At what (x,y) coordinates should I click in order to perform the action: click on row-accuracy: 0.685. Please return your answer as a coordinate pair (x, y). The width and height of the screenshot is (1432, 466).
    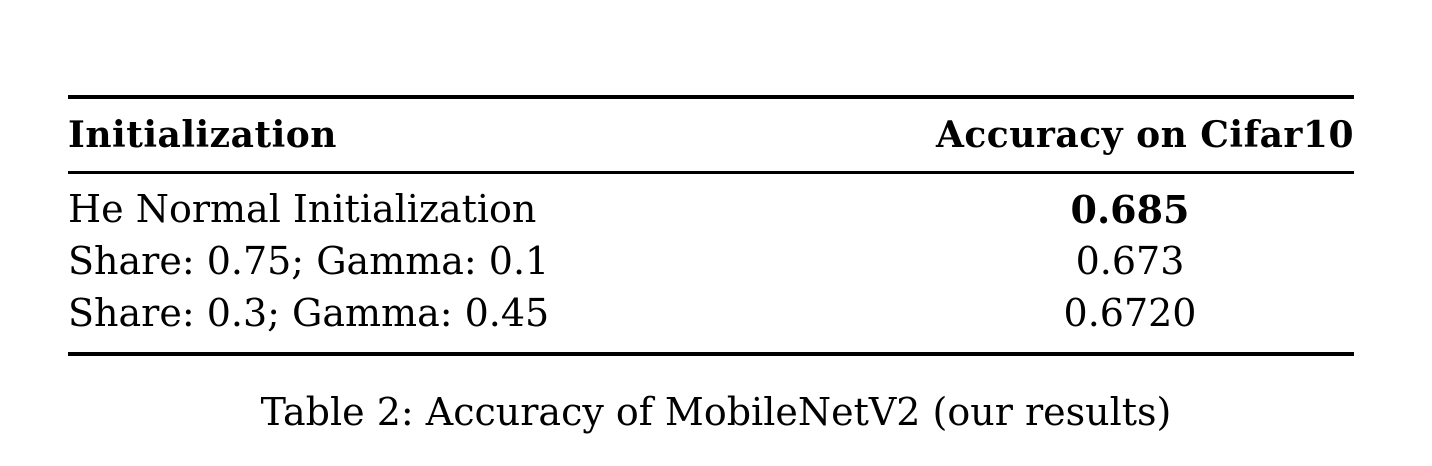
    Looking at the image, I should click on (1130, 209).